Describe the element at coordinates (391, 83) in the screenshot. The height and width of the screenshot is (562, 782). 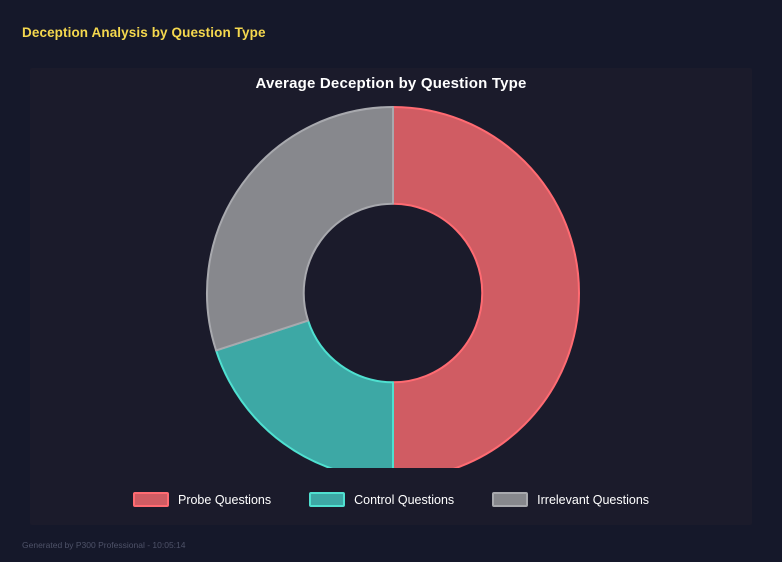
I see `chart-title: Average Deception by Question Type` at that location.